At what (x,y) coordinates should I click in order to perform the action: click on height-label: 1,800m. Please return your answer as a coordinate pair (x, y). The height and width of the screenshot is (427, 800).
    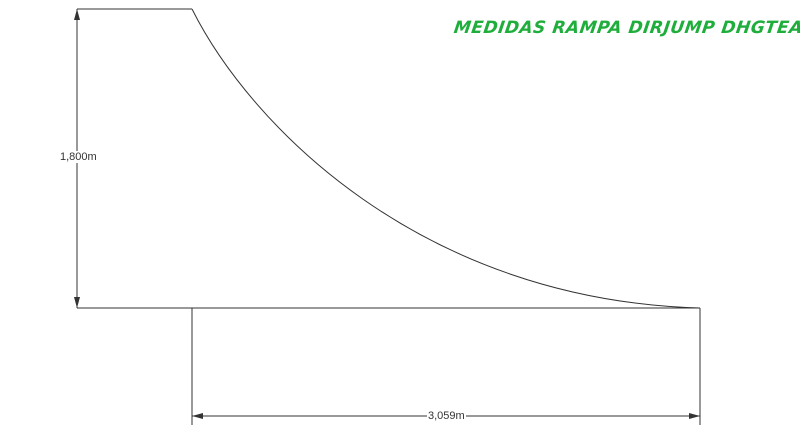
    Looking at the image, I should click on (78, 157).